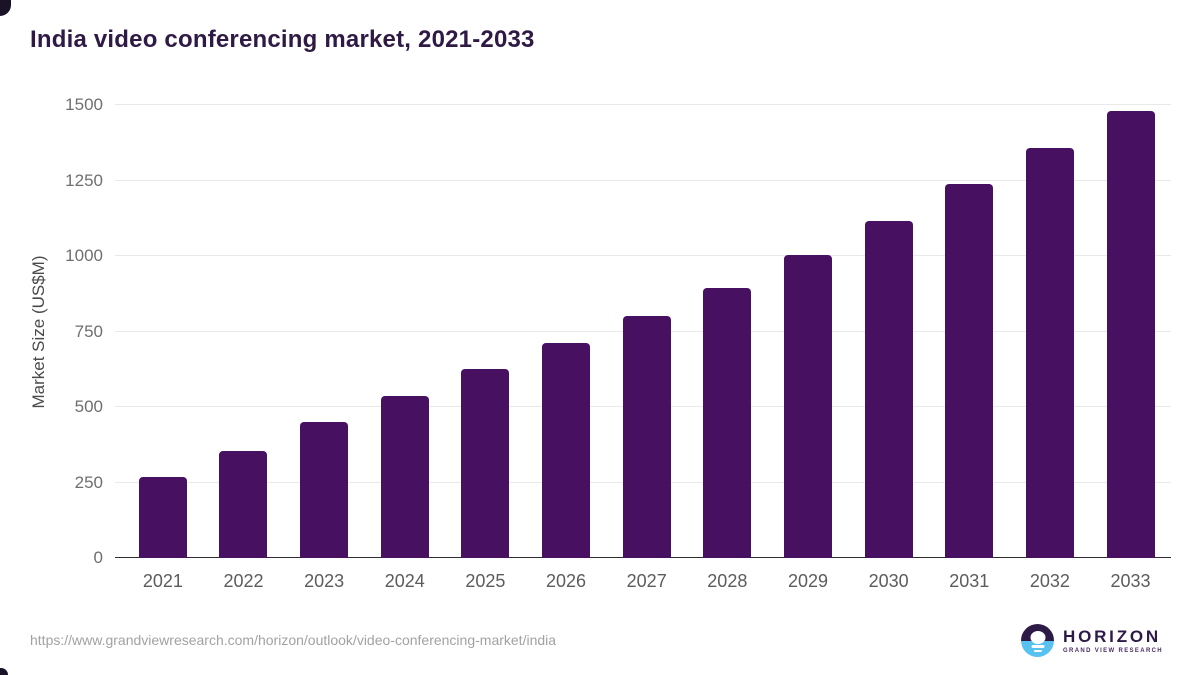  I want to click on x-tick-label: 2030, so click(888, 581).